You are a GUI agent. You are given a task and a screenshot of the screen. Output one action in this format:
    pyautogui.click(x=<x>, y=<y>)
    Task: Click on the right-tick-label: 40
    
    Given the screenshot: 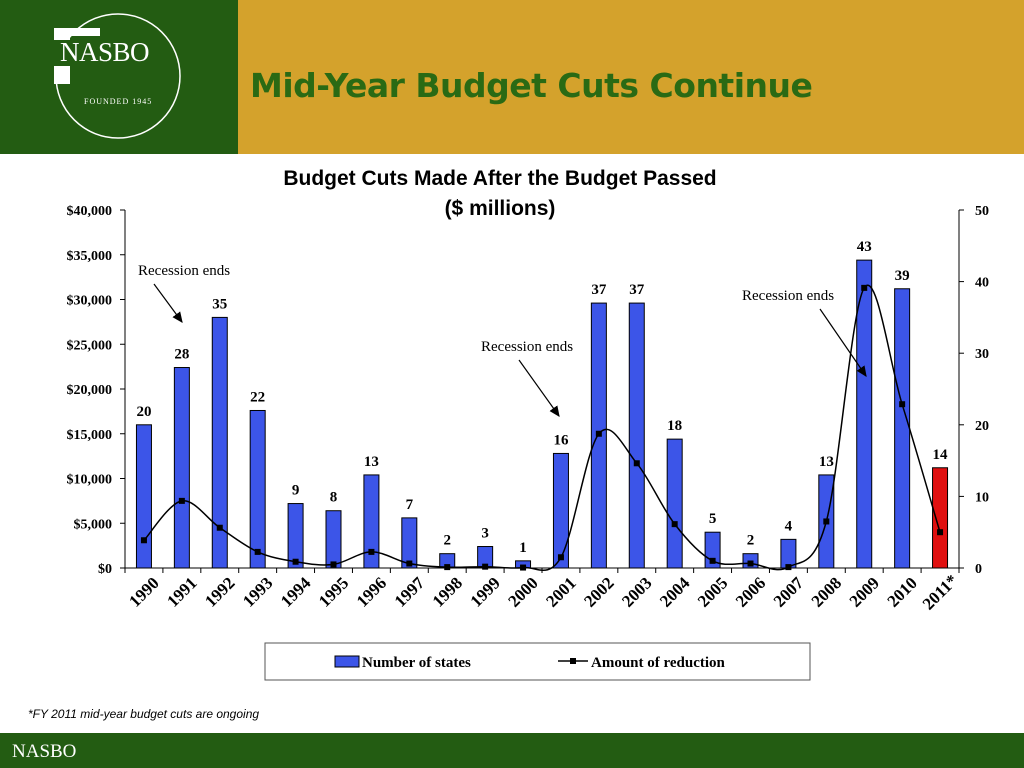 What is the action you would take?
    pyautogui.click(x=982, y=283)
    